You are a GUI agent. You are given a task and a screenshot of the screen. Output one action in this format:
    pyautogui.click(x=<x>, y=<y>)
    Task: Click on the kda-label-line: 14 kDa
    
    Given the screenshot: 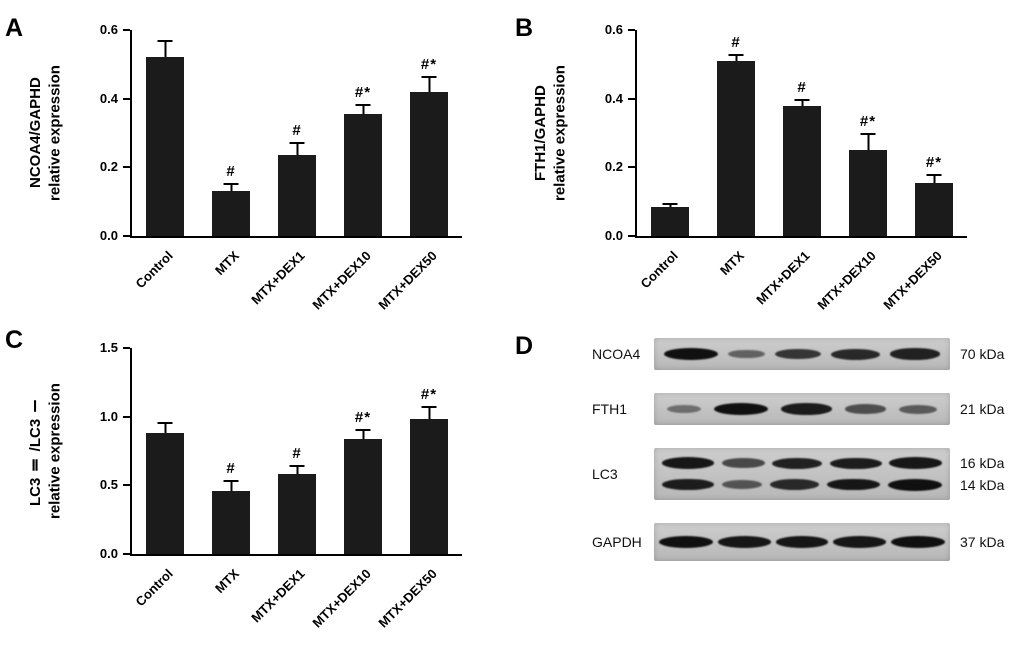 What is the action you would take?
    pyautogui.click(x=982, y=485)
    